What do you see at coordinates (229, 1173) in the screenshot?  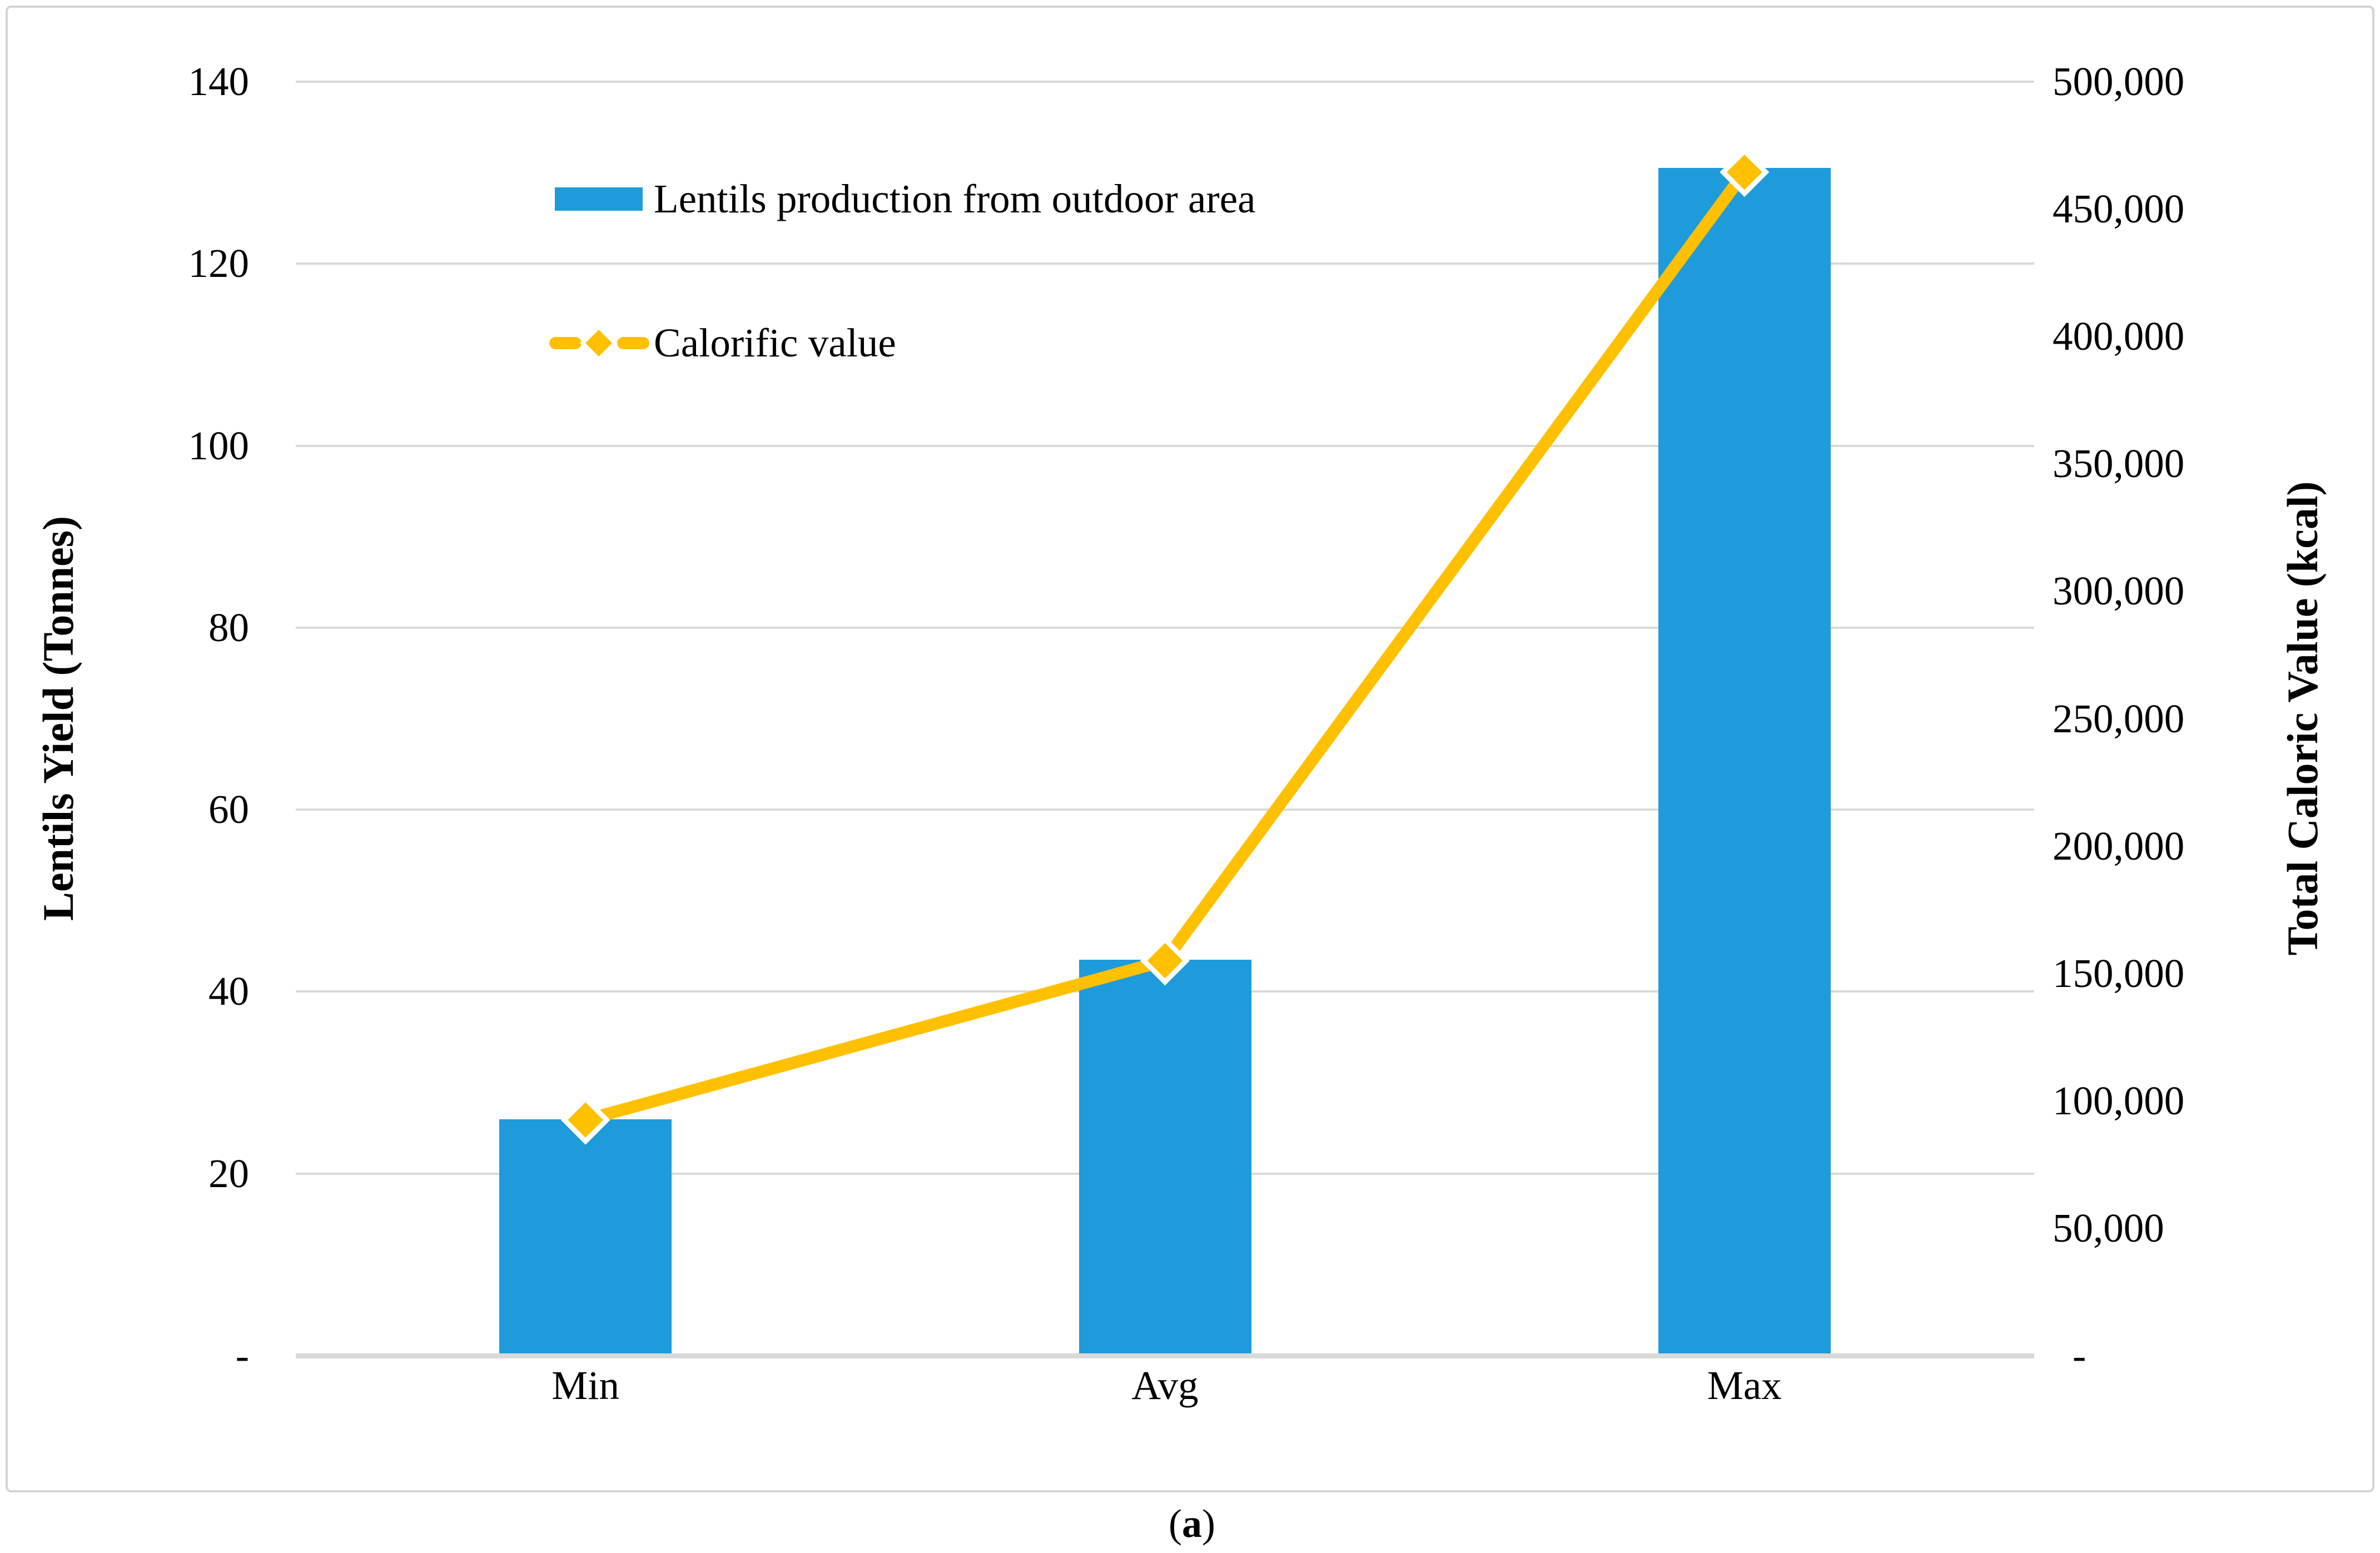 I see `left-axis-tick-20: 20` at bounding box center [229, 1173].